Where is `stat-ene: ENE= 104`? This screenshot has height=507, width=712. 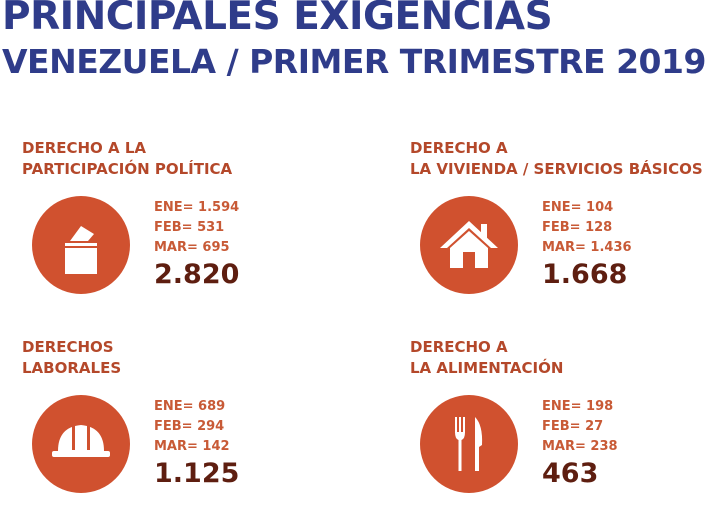 stat-ene: ENE= 104 is located at coordinates (578, 207).